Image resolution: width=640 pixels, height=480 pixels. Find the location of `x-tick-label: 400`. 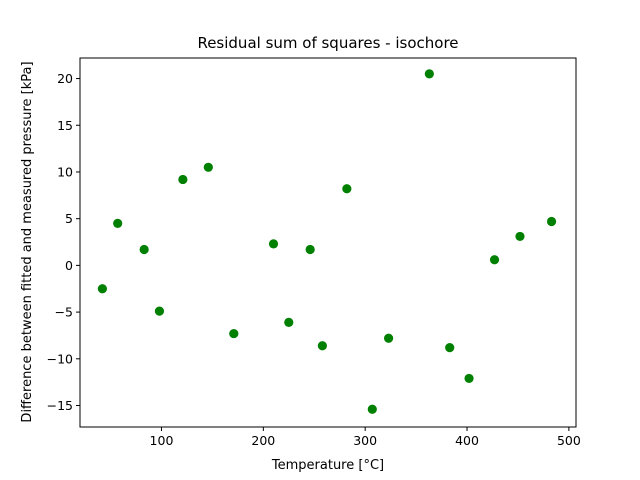

x-tick-label: 400 is located at coordinates (467, 440).